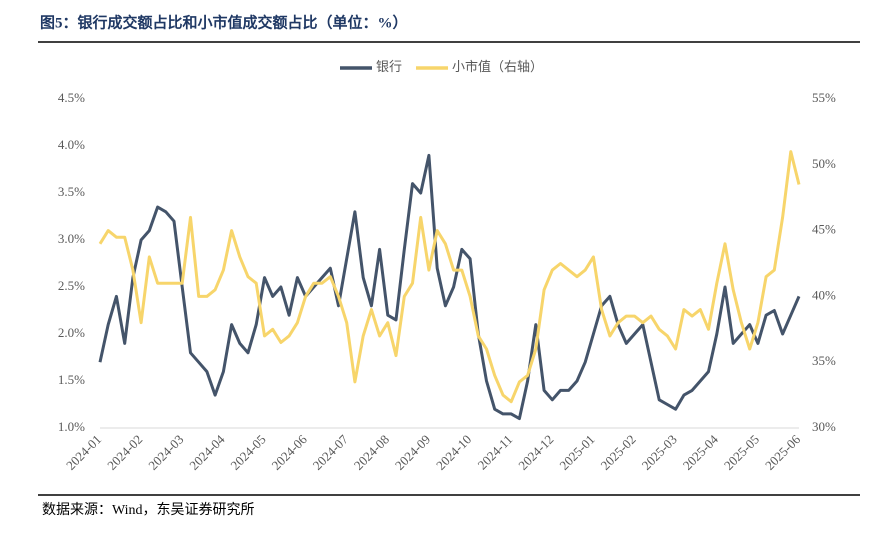 The width and height of the screenshot is (871, 537). Describe the element at coordinates (290, 452) in the screenshot. I see `x-tick-label: 2024-06` at that location.